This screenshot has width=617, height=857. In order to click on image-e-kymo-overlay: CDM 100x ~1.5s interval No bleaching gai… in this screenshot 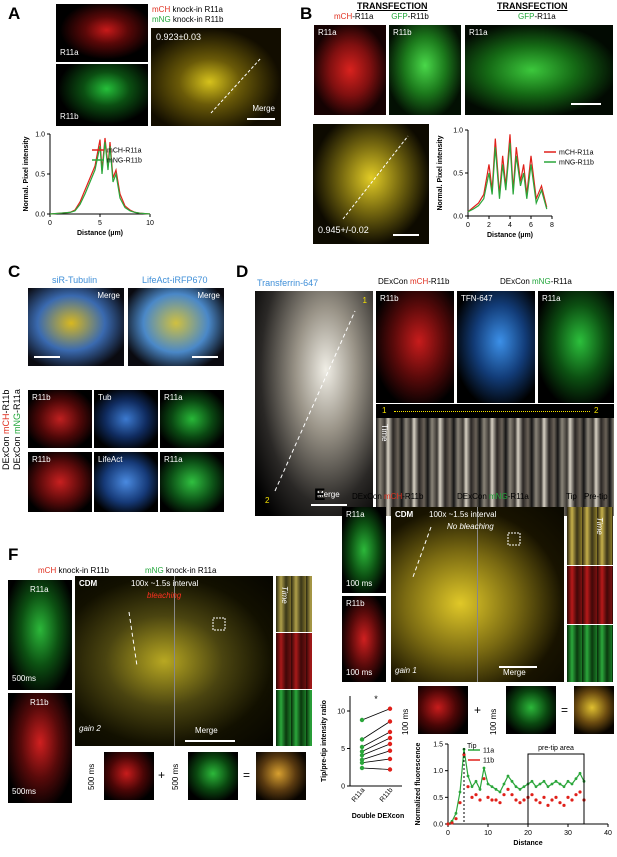, I will do `click(477, 594)`.